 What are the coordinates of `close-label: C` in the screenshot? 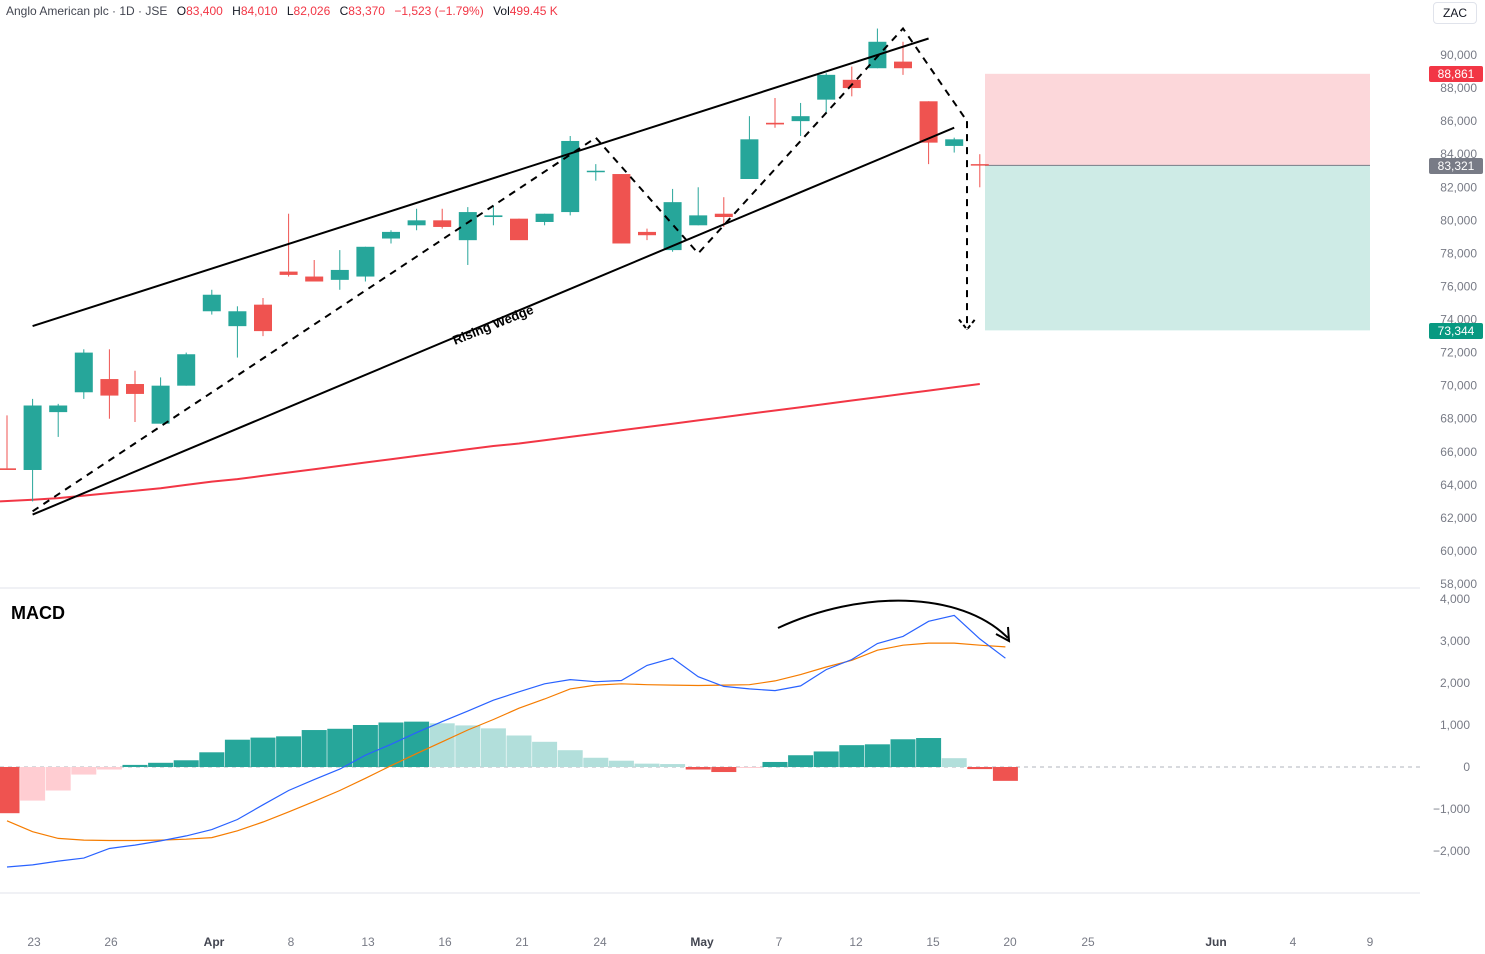 It's located at (344, 11).